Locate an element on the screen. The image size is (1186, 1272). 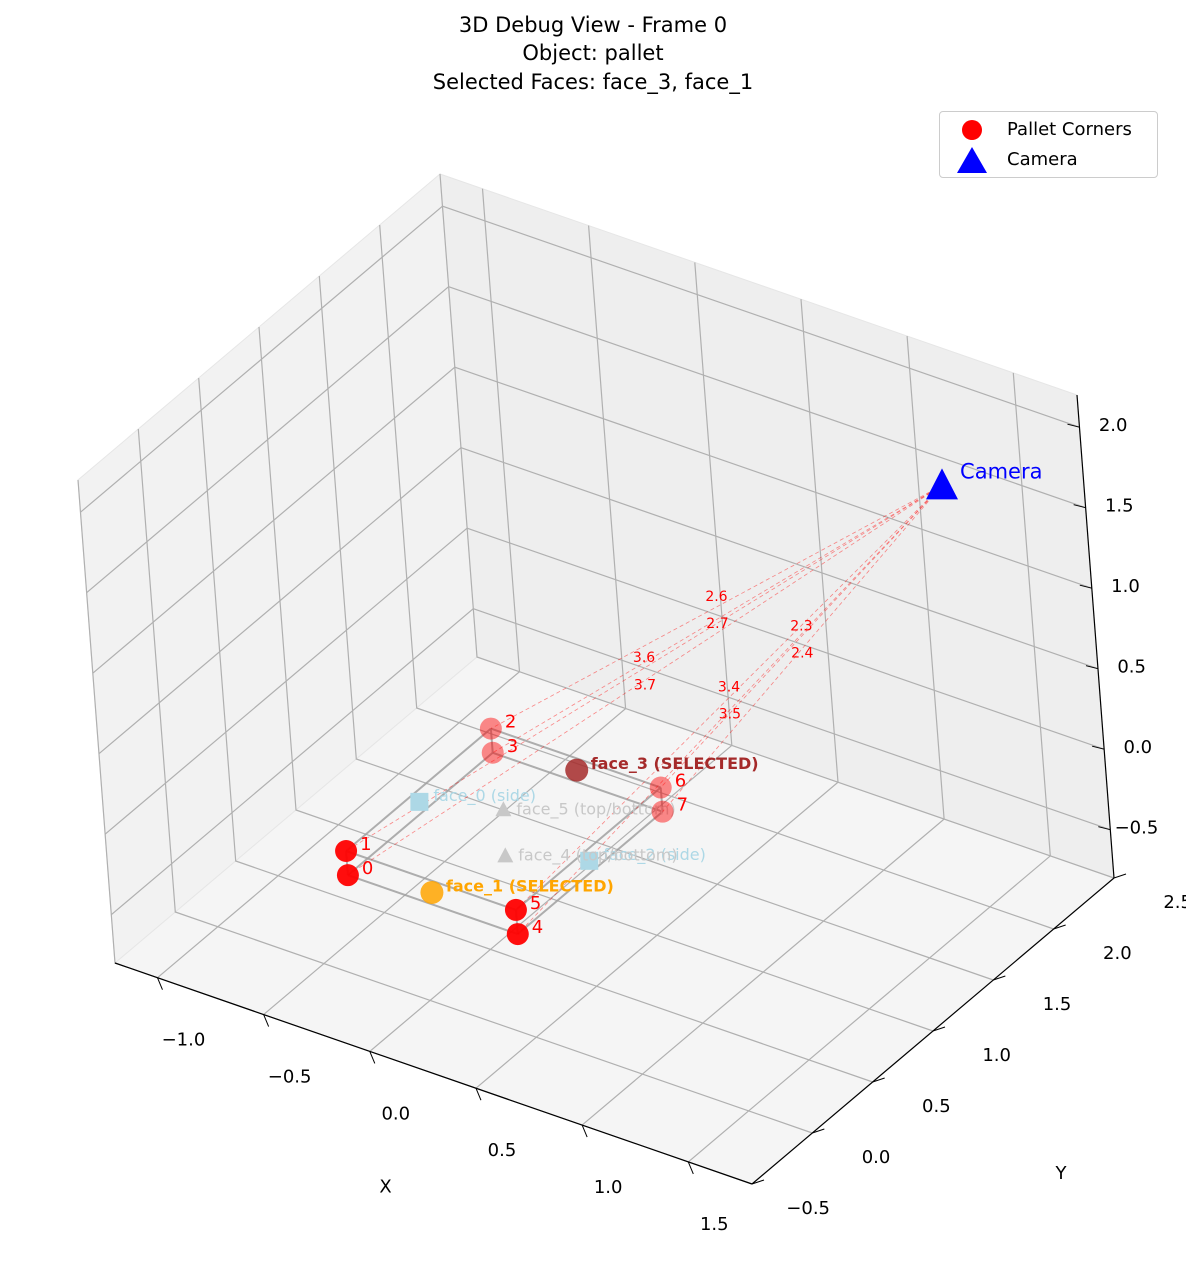
face-label: face_2 (side) is located at coordinates (654, 855).